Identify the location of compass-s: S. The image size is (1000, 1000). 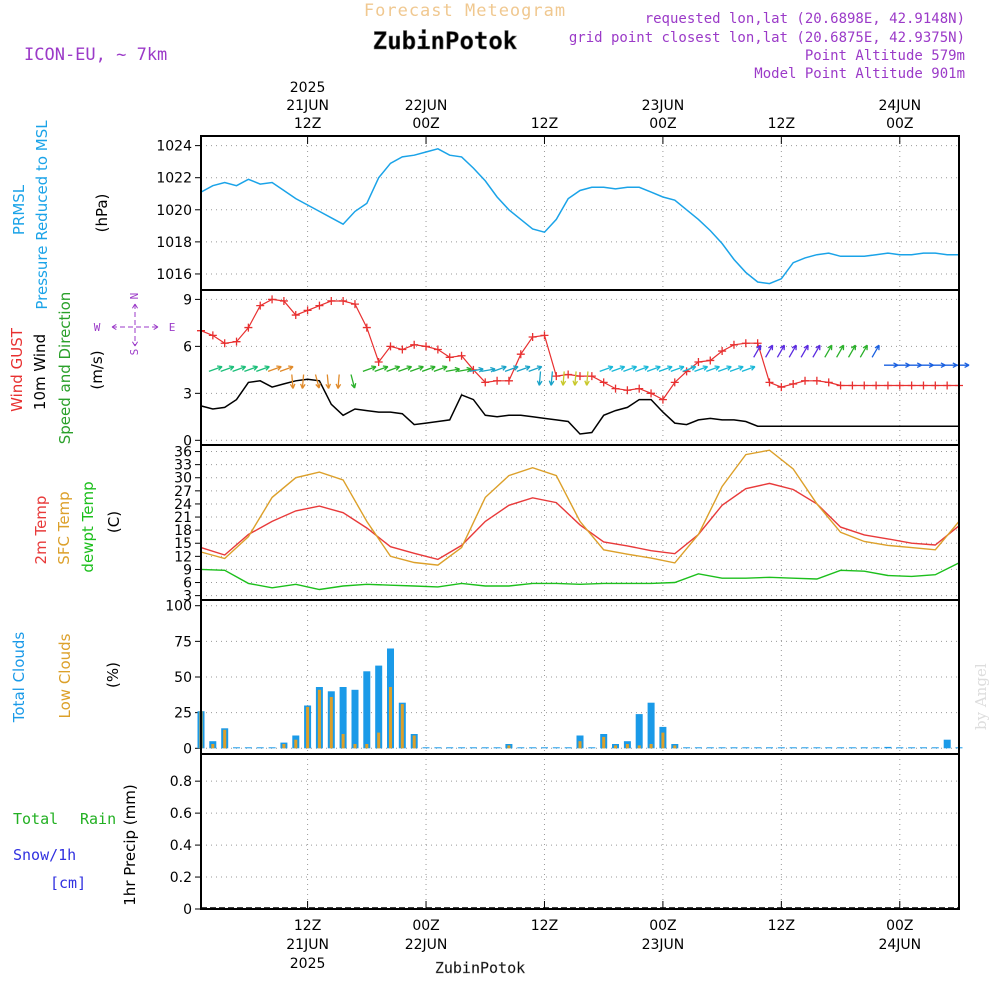
(134, 352).